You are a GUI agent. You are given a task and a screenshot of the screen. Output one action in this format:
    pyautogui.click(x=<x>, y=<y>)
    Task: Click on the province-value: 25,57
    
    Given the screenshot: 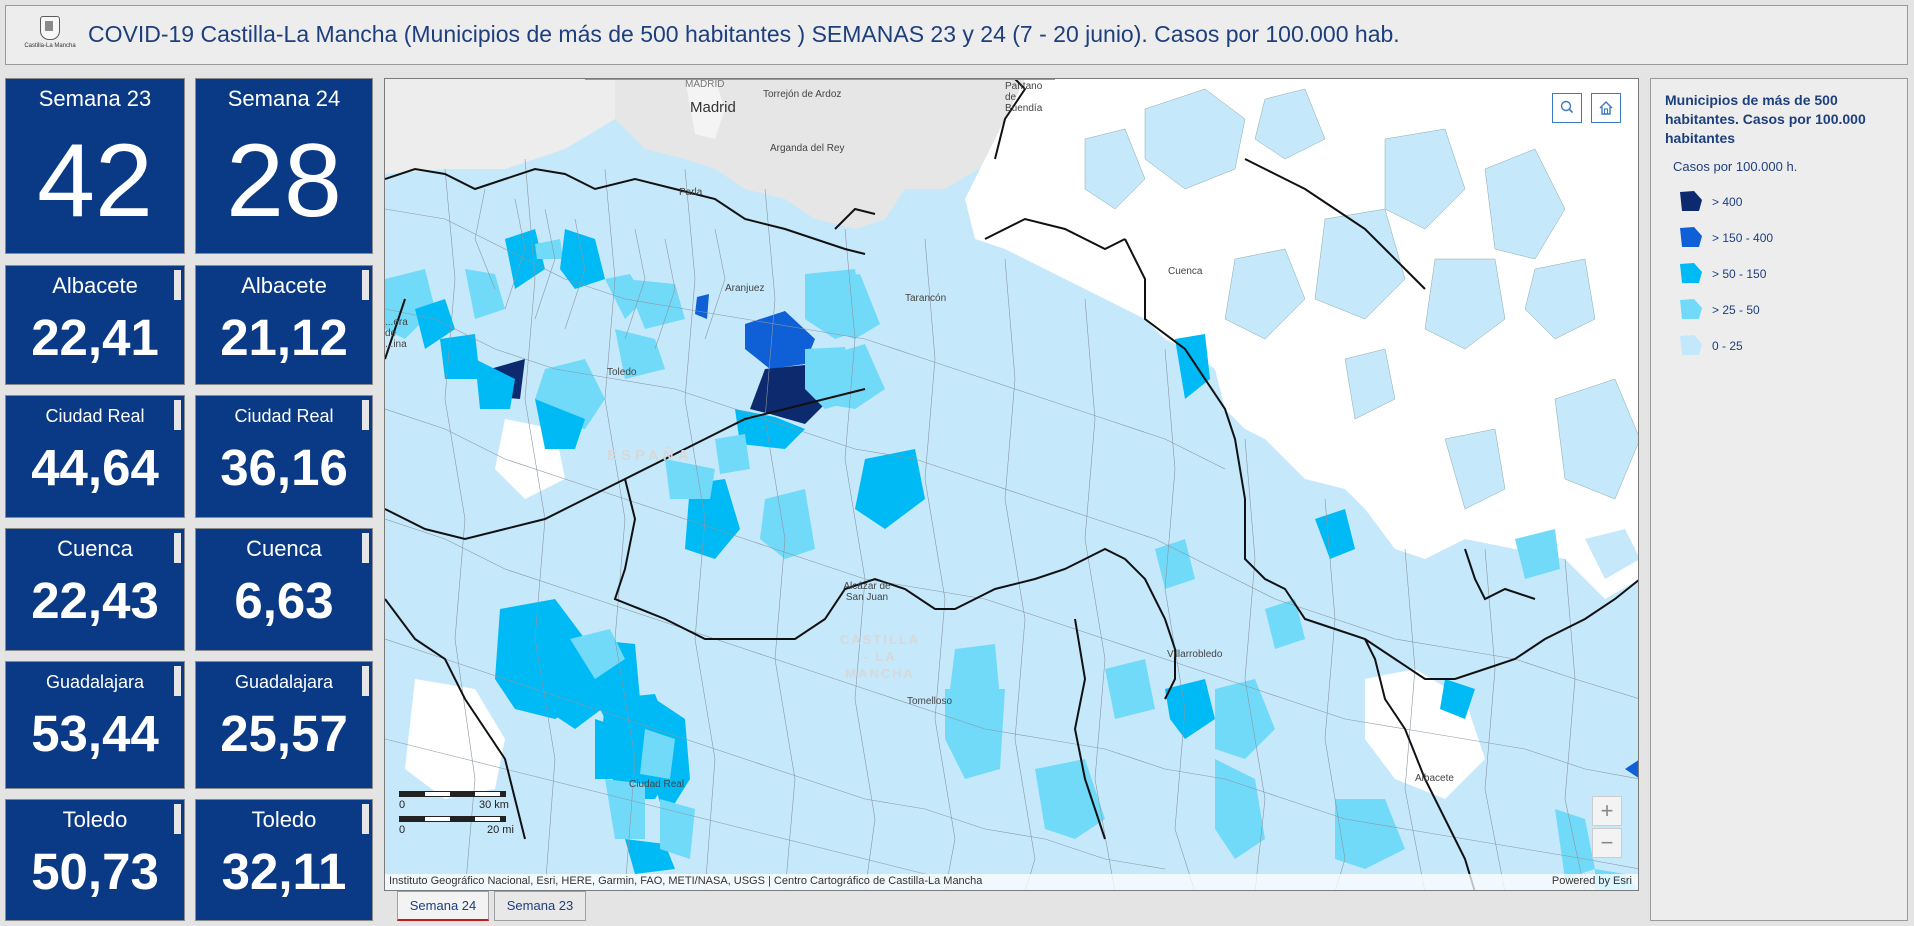 What is the action you would take?
    pyautogui.click(x=284, y=733)
    